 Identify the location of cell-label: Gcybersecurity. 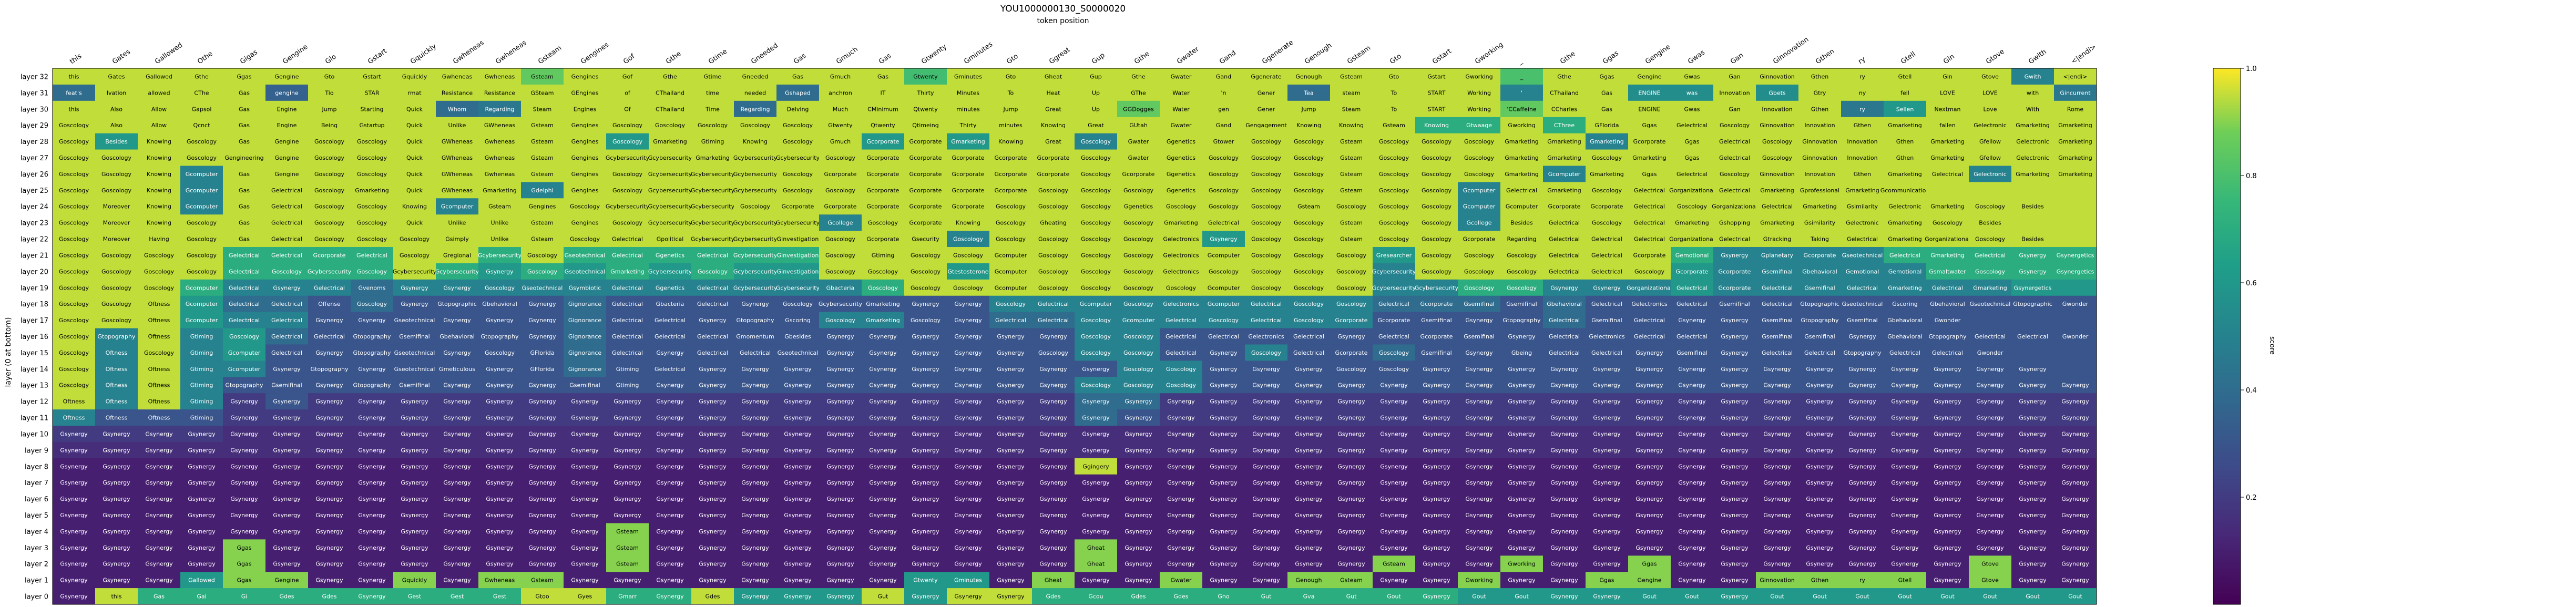
(628, 158).